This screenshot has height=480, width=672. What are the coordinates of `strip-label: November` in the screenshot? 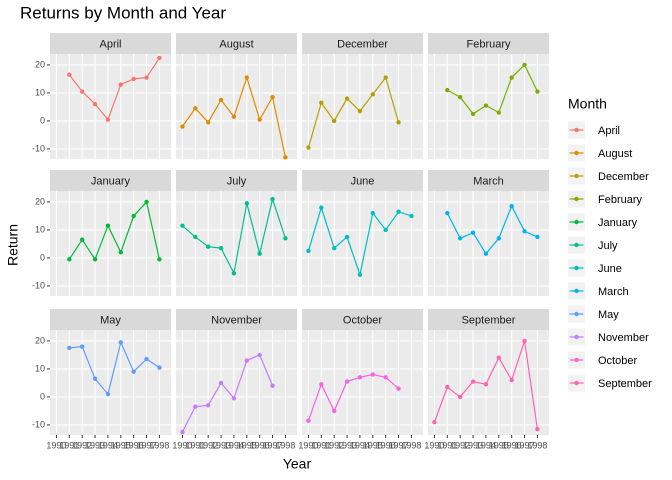 It's located at (236, 320).